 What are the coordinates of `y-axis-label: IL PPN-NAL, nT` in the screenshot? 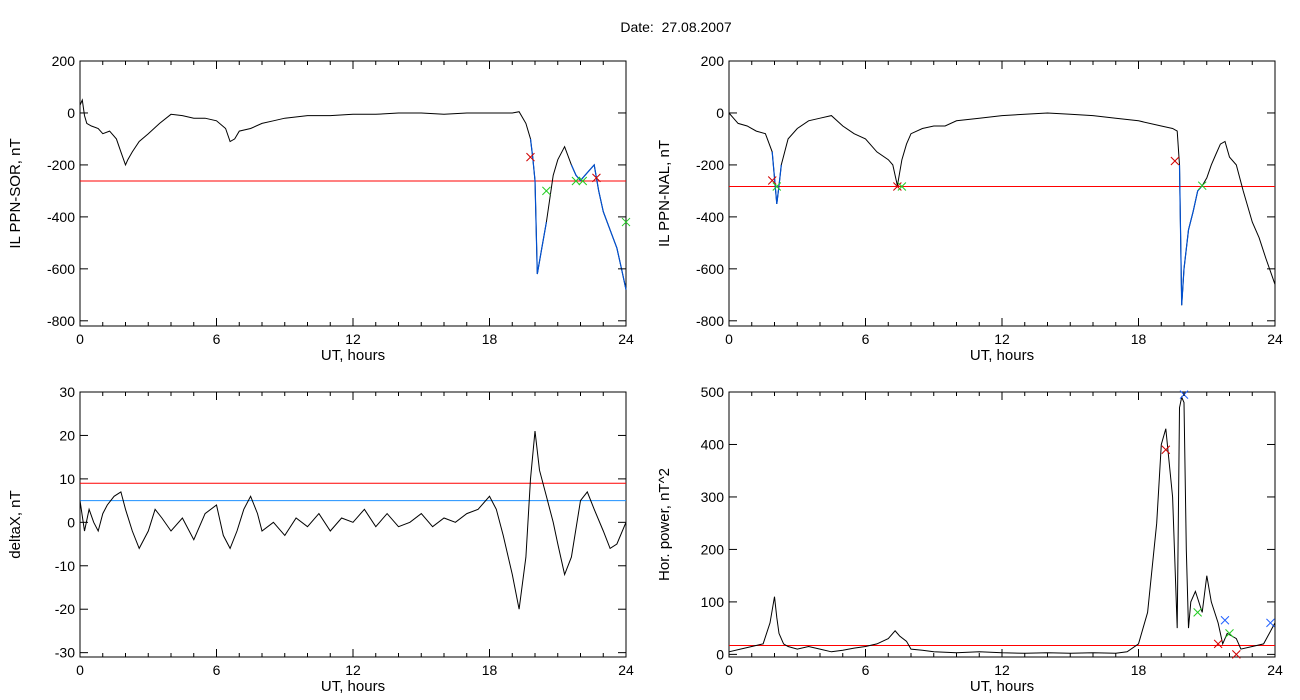 It's located at (664, 193).